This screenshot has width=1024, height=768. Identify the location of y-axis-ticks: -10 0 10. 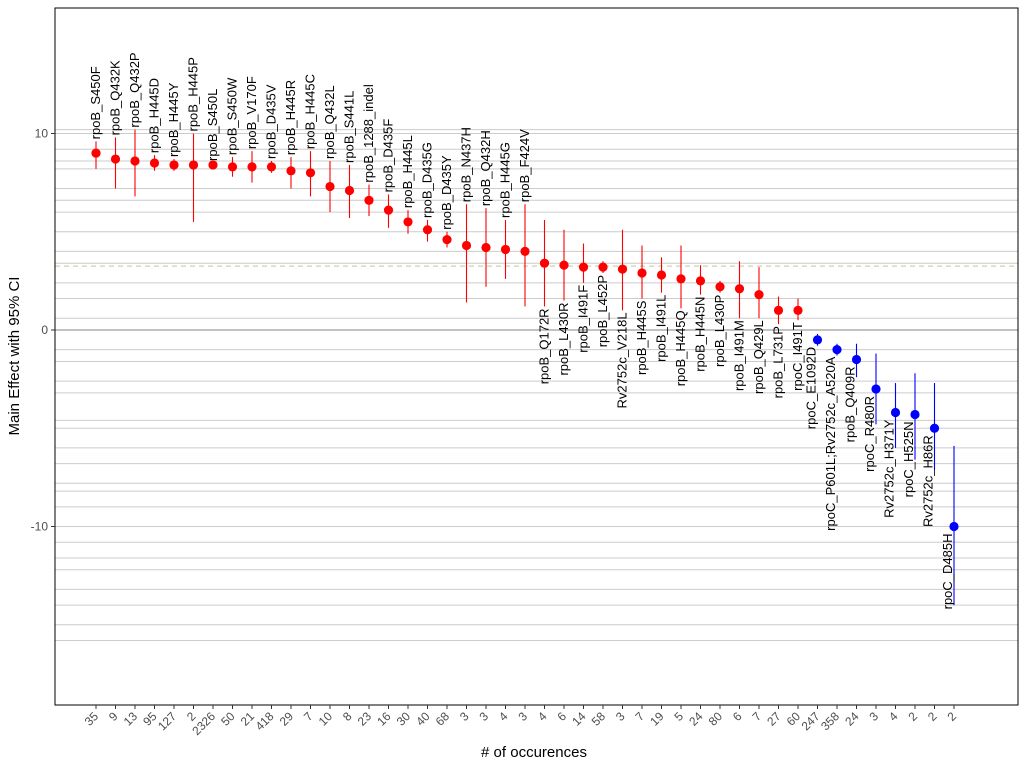
(43, 330).